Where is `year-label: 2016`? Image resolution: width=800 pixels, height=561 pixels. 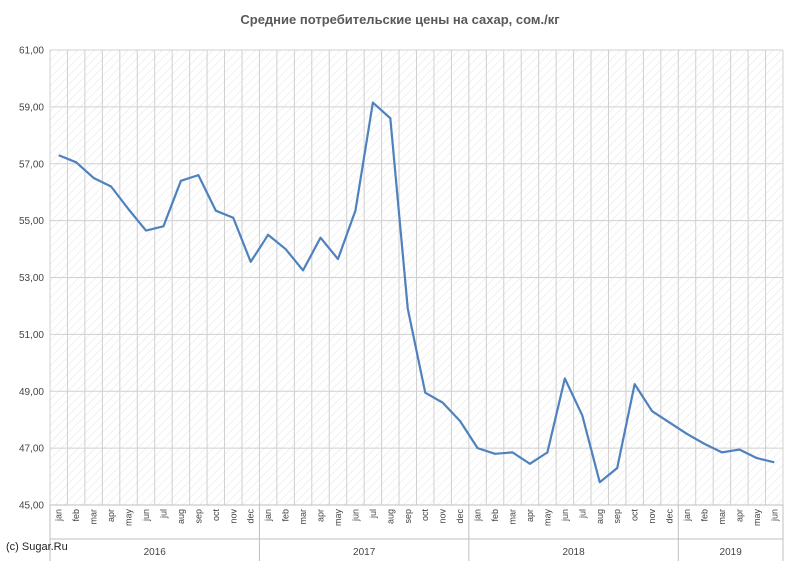
year-label: 2016 is located at coordinates (155, 552).